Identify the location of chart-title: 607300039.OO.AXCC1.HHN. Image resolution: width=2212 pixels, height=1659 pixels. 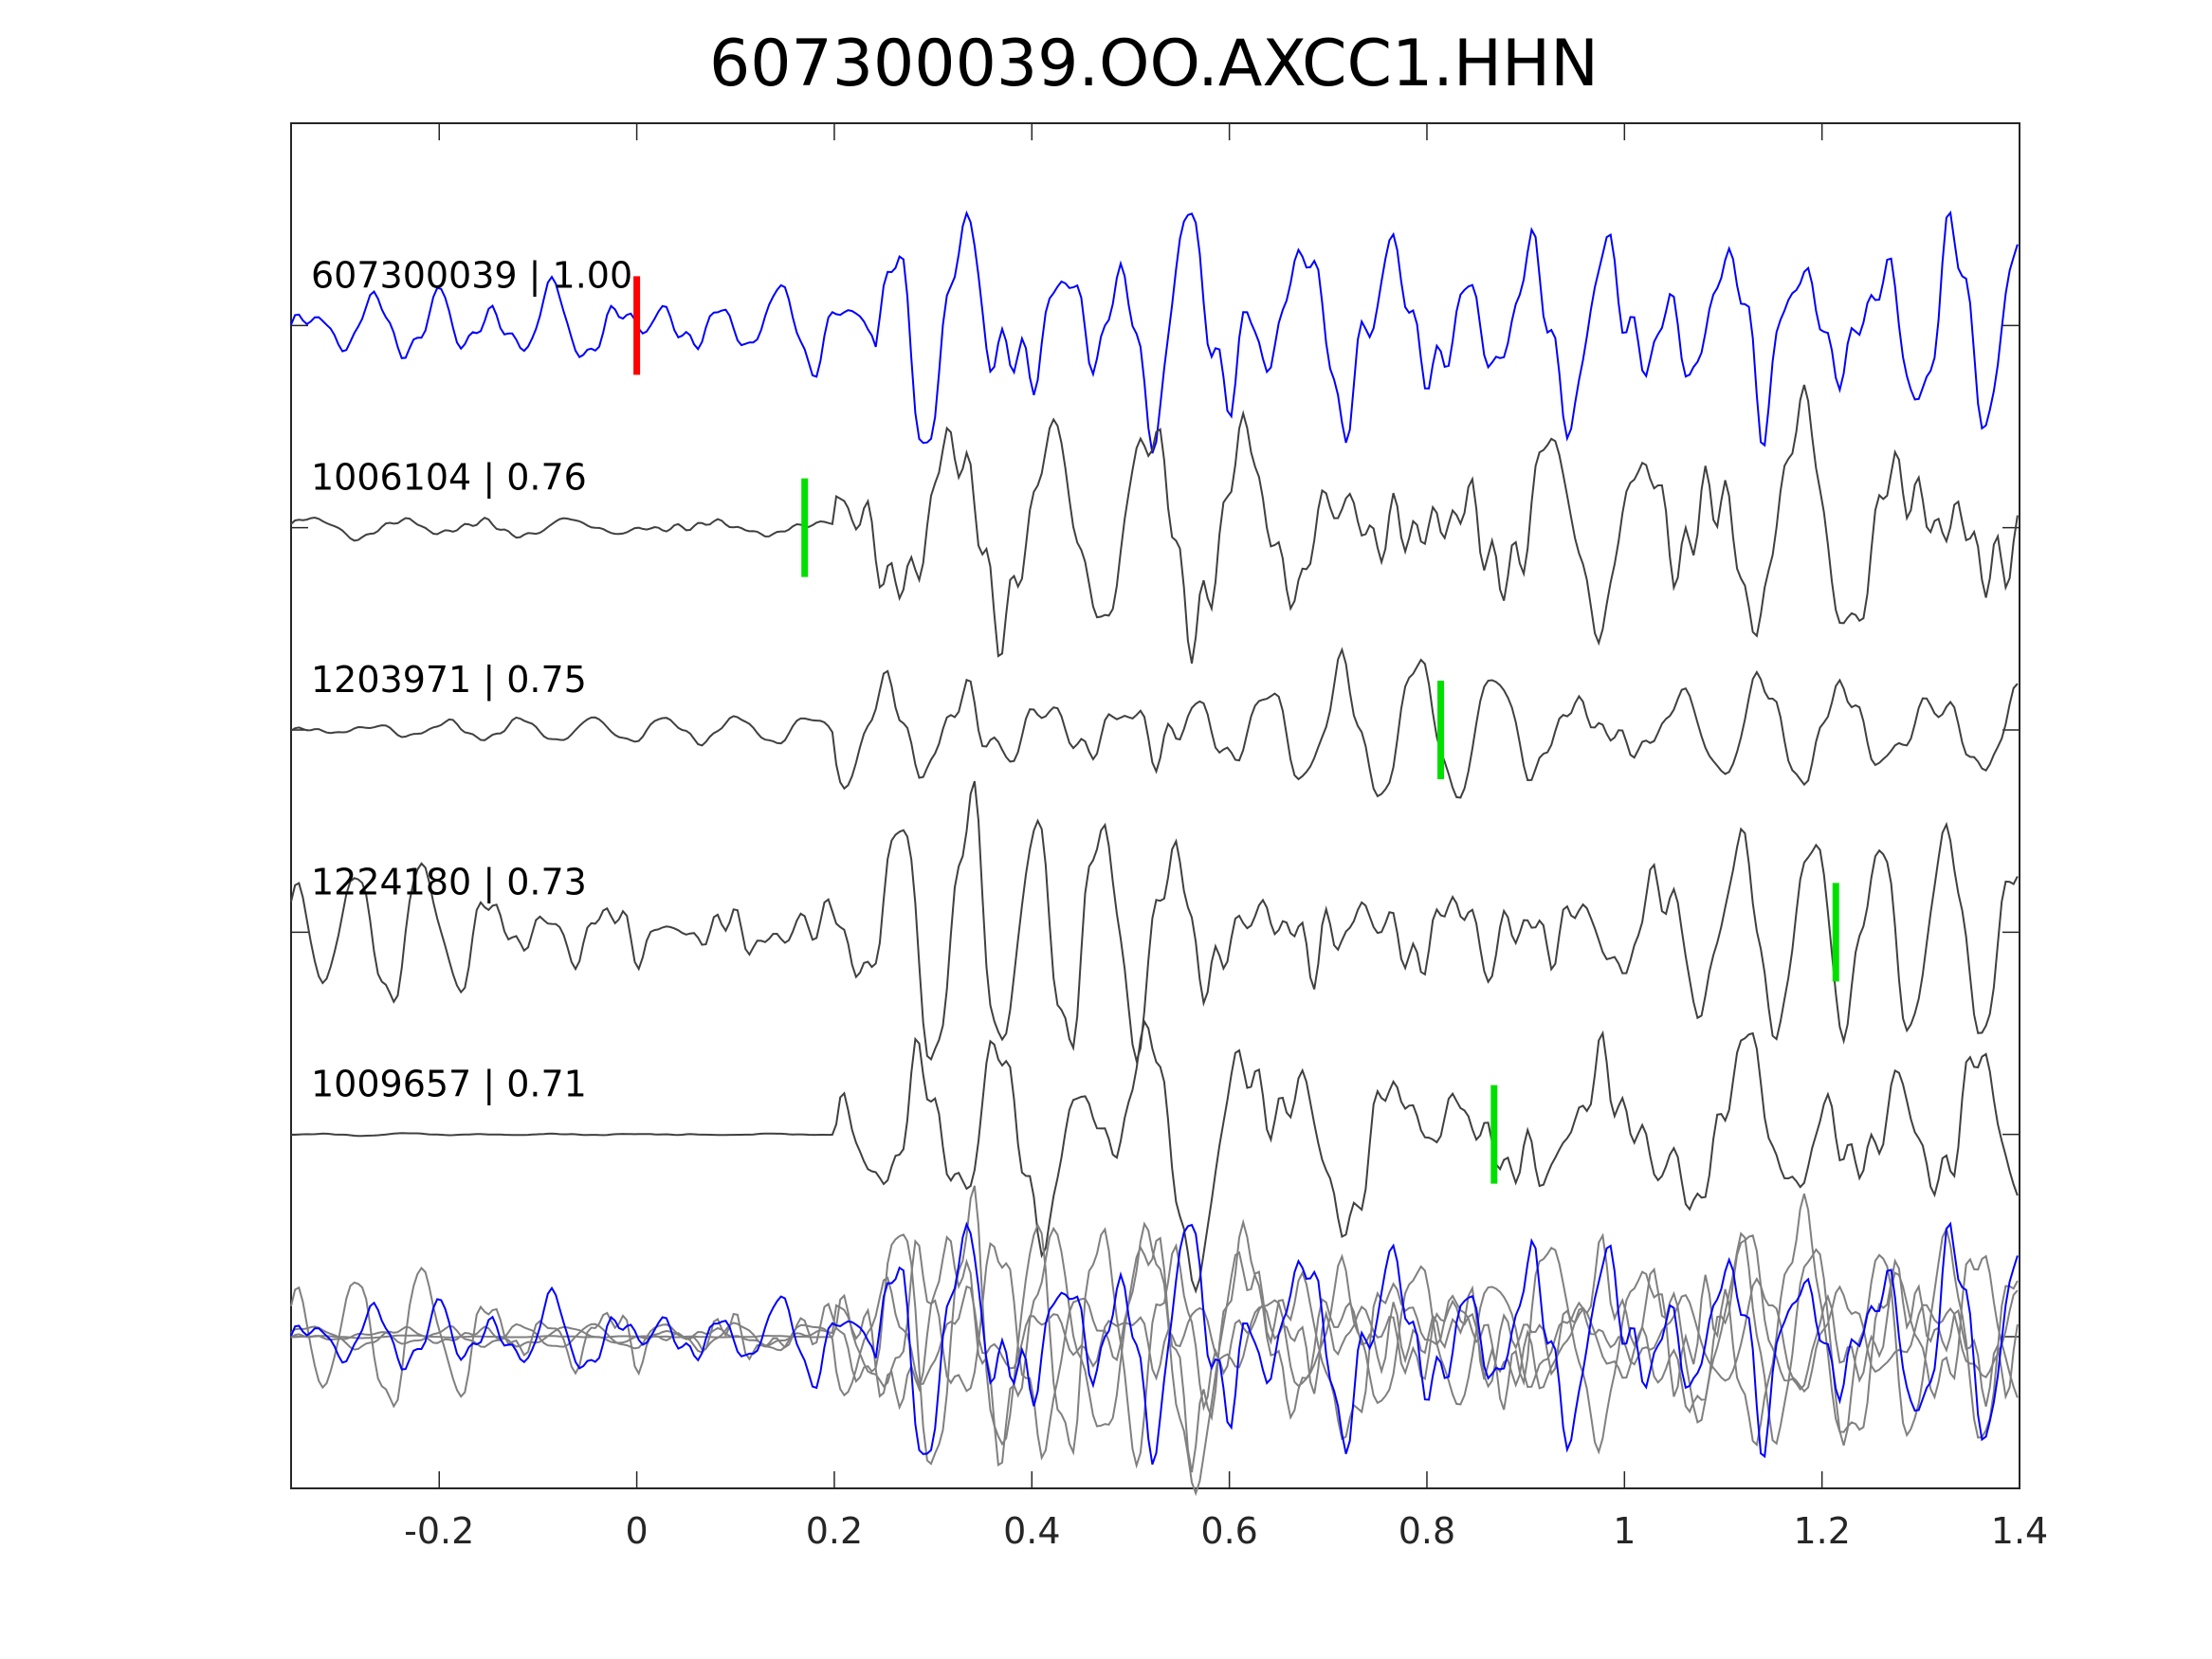
(1154, 64).